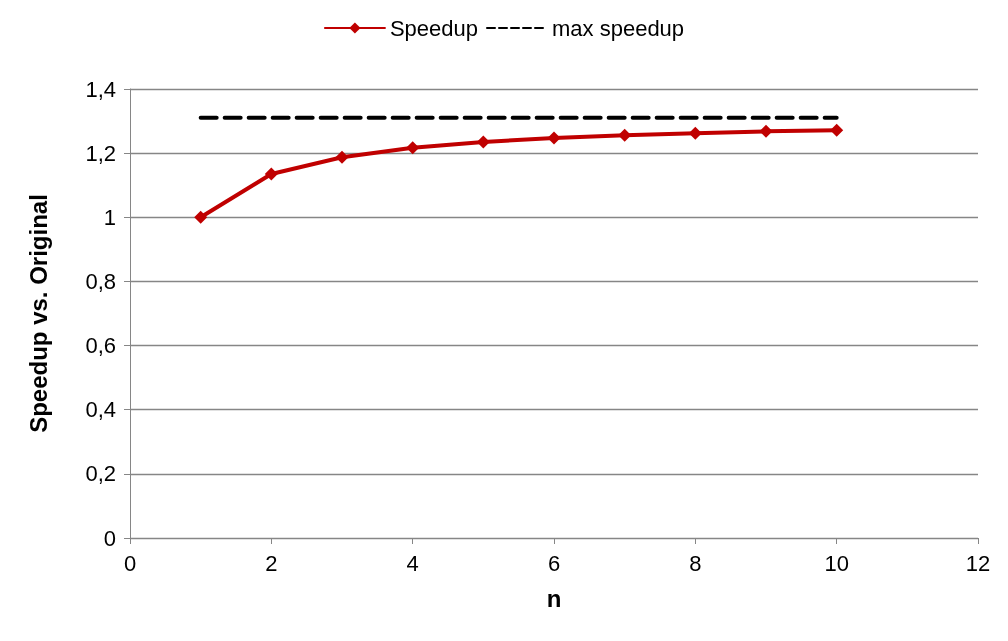 The width and height of the screenshot is (1008, 641). Describe the element at coordinates (978, 563) in the screenshot. I see `x-tick-label: 12` at that location.